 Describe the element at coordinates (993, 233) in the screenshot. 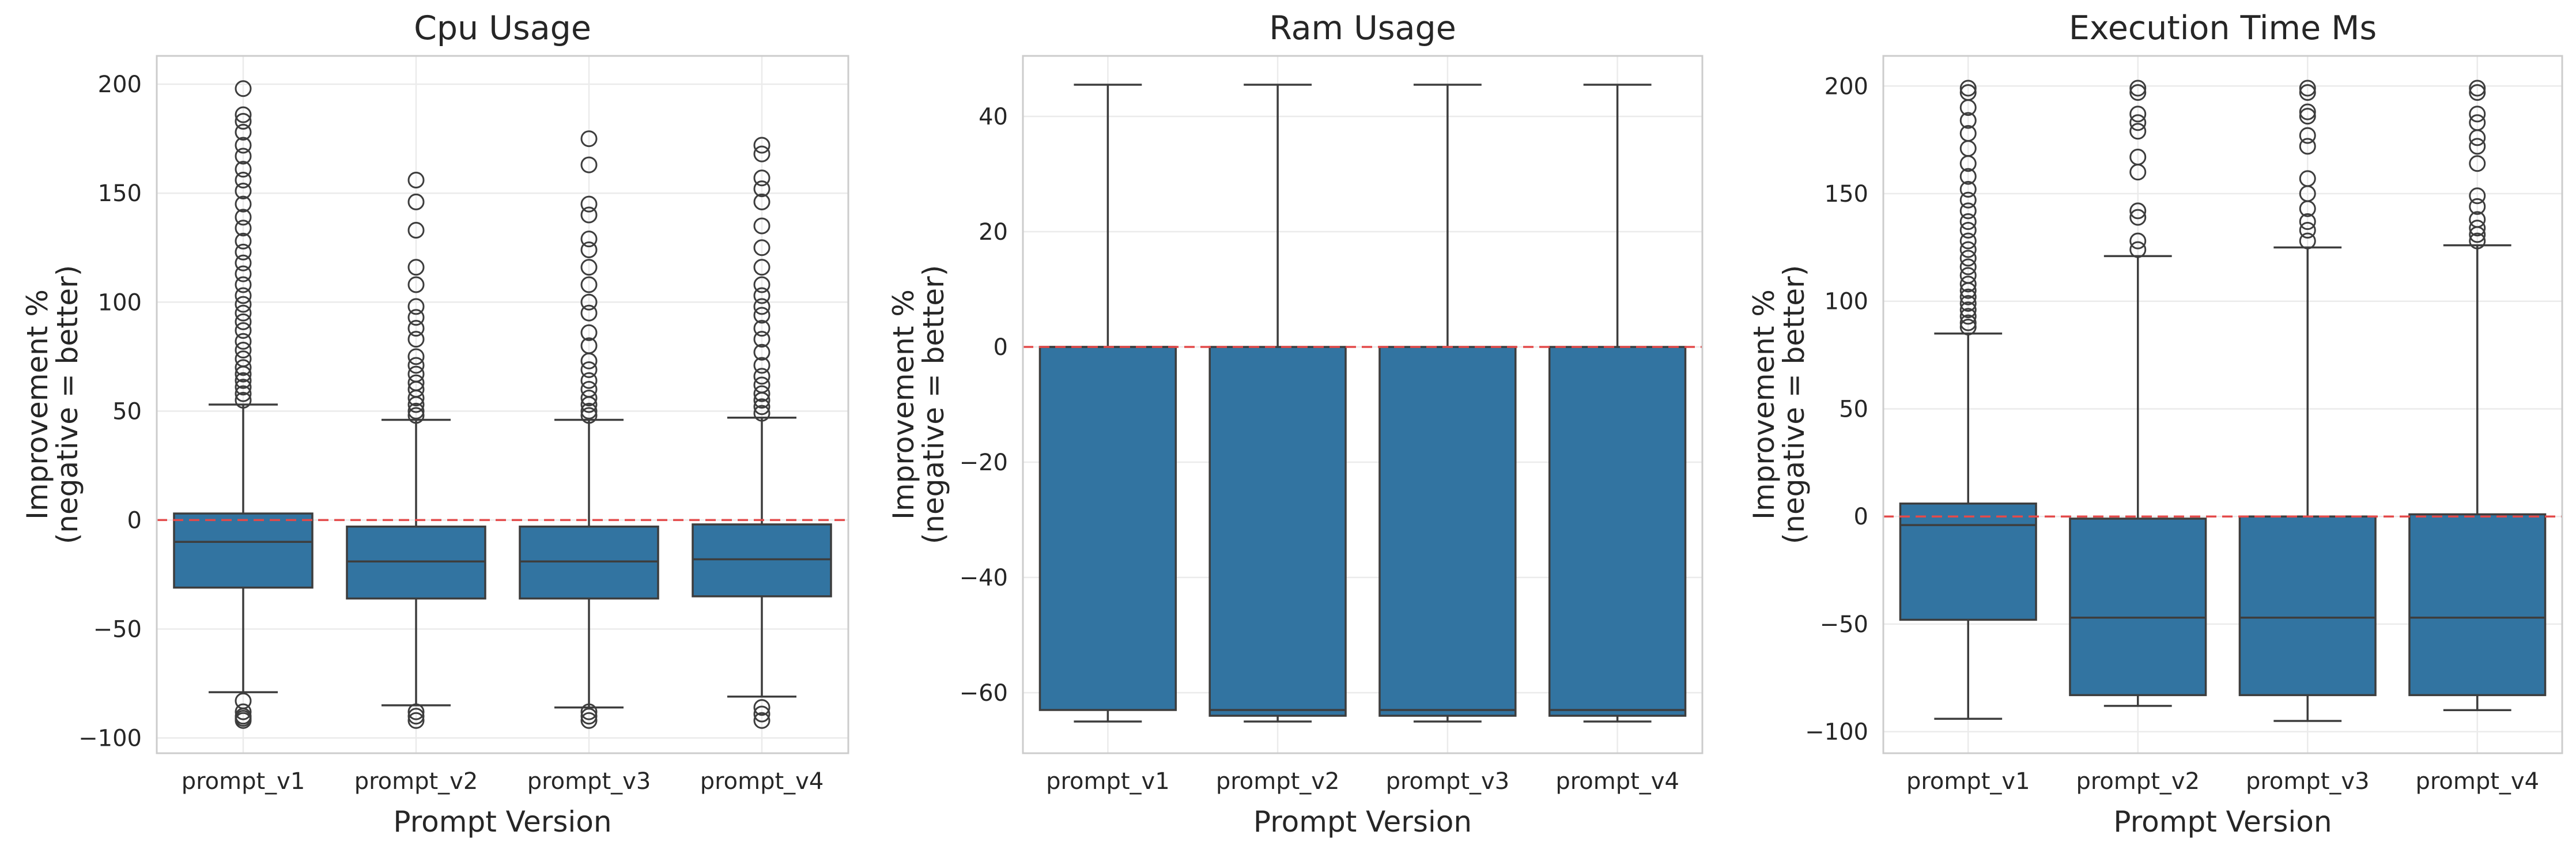

I see `y-tick-label: 20` at that location.